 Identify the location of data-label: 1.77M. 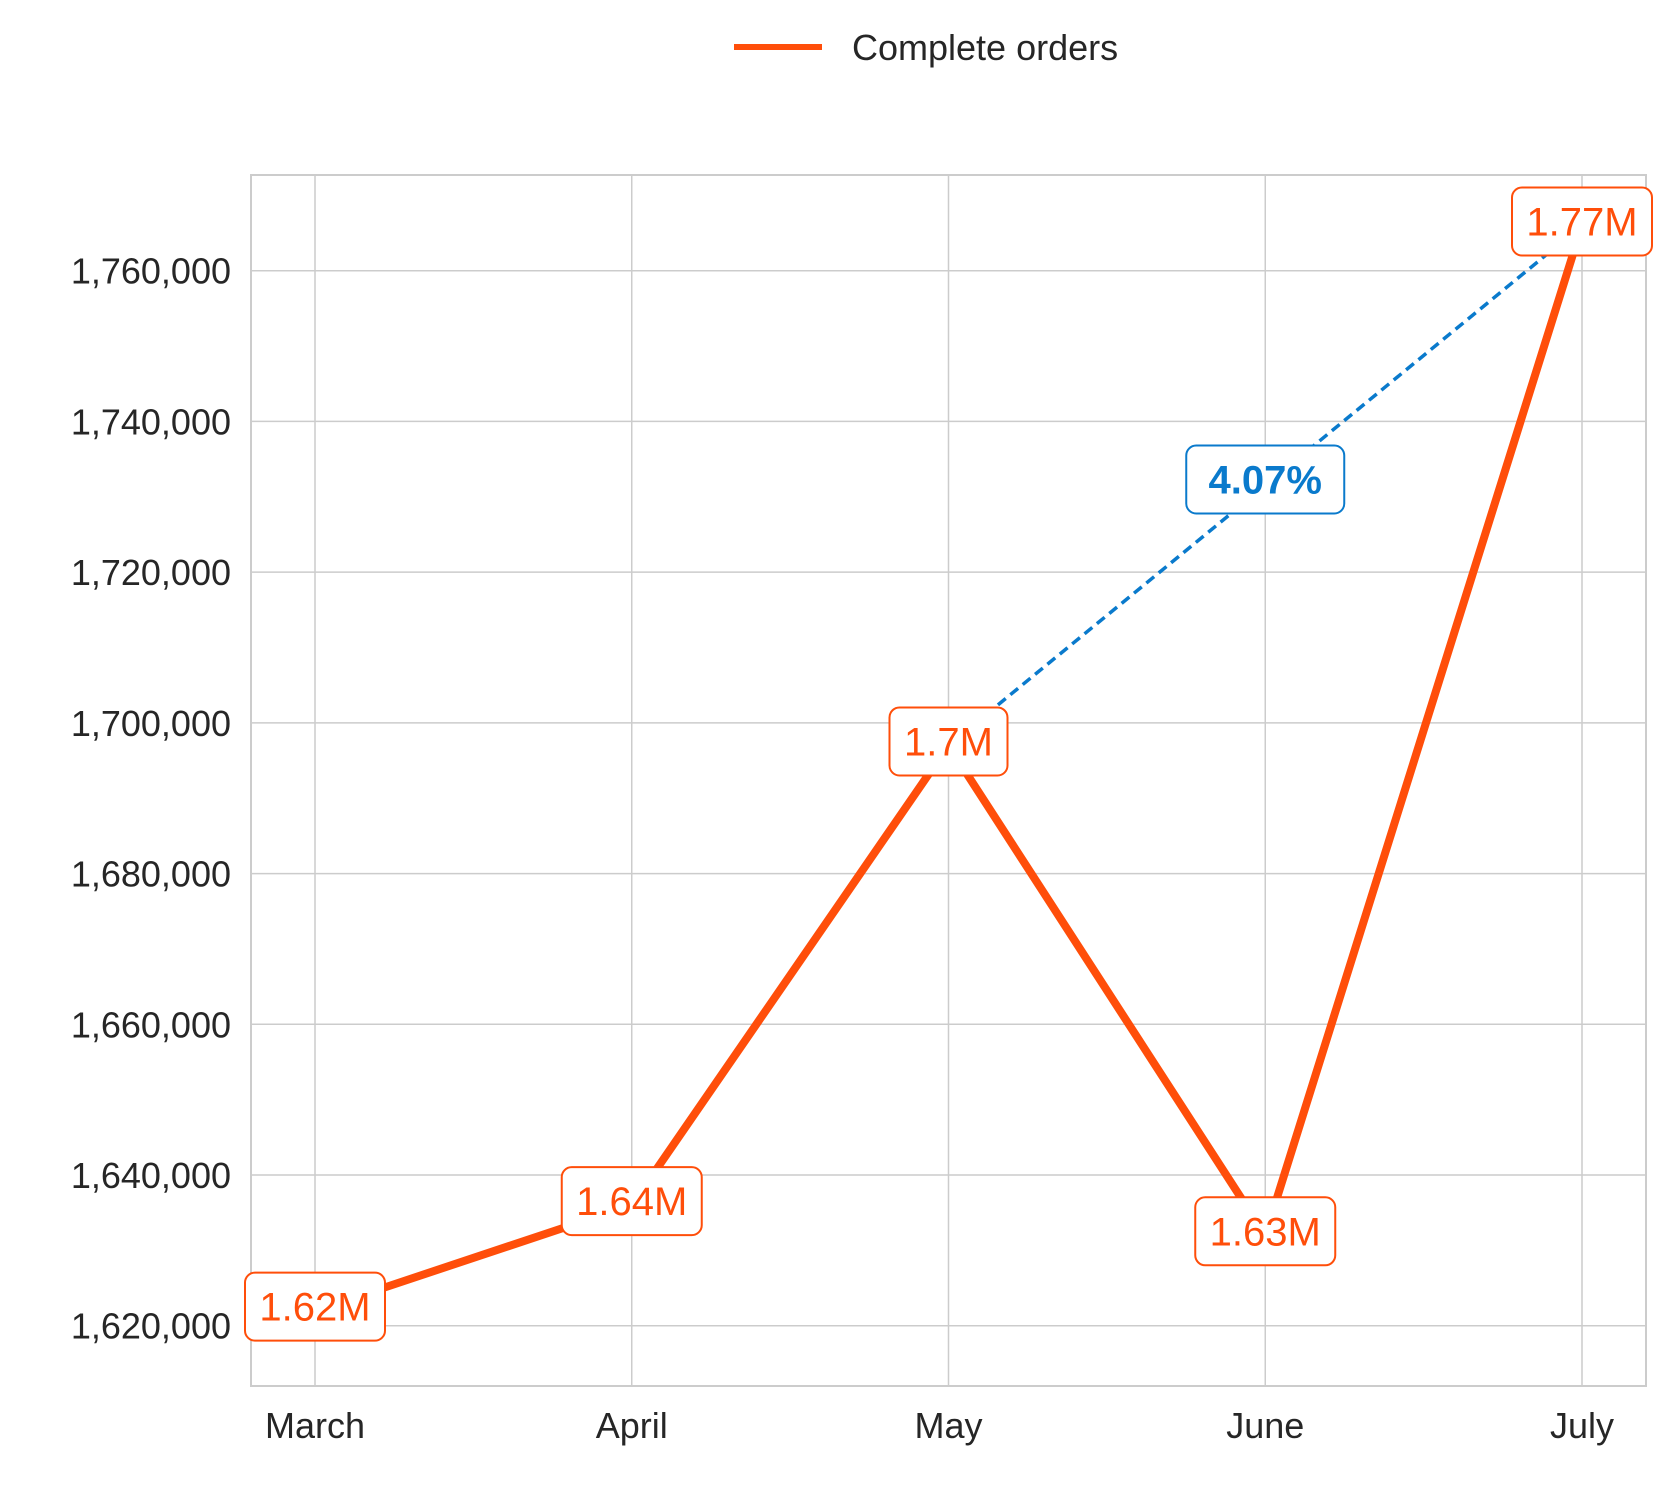
(1581, 222).